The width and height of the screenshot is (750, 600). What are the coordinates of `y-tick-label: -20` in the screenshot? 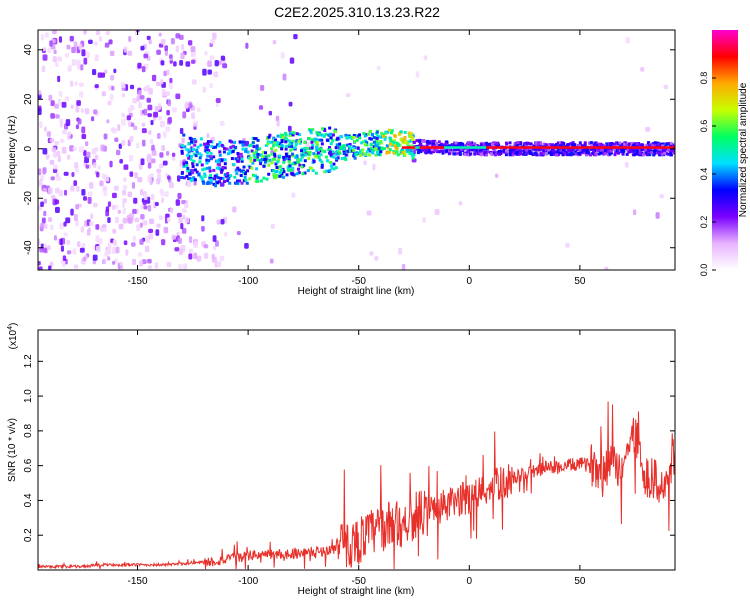 It's located at (28, 198).